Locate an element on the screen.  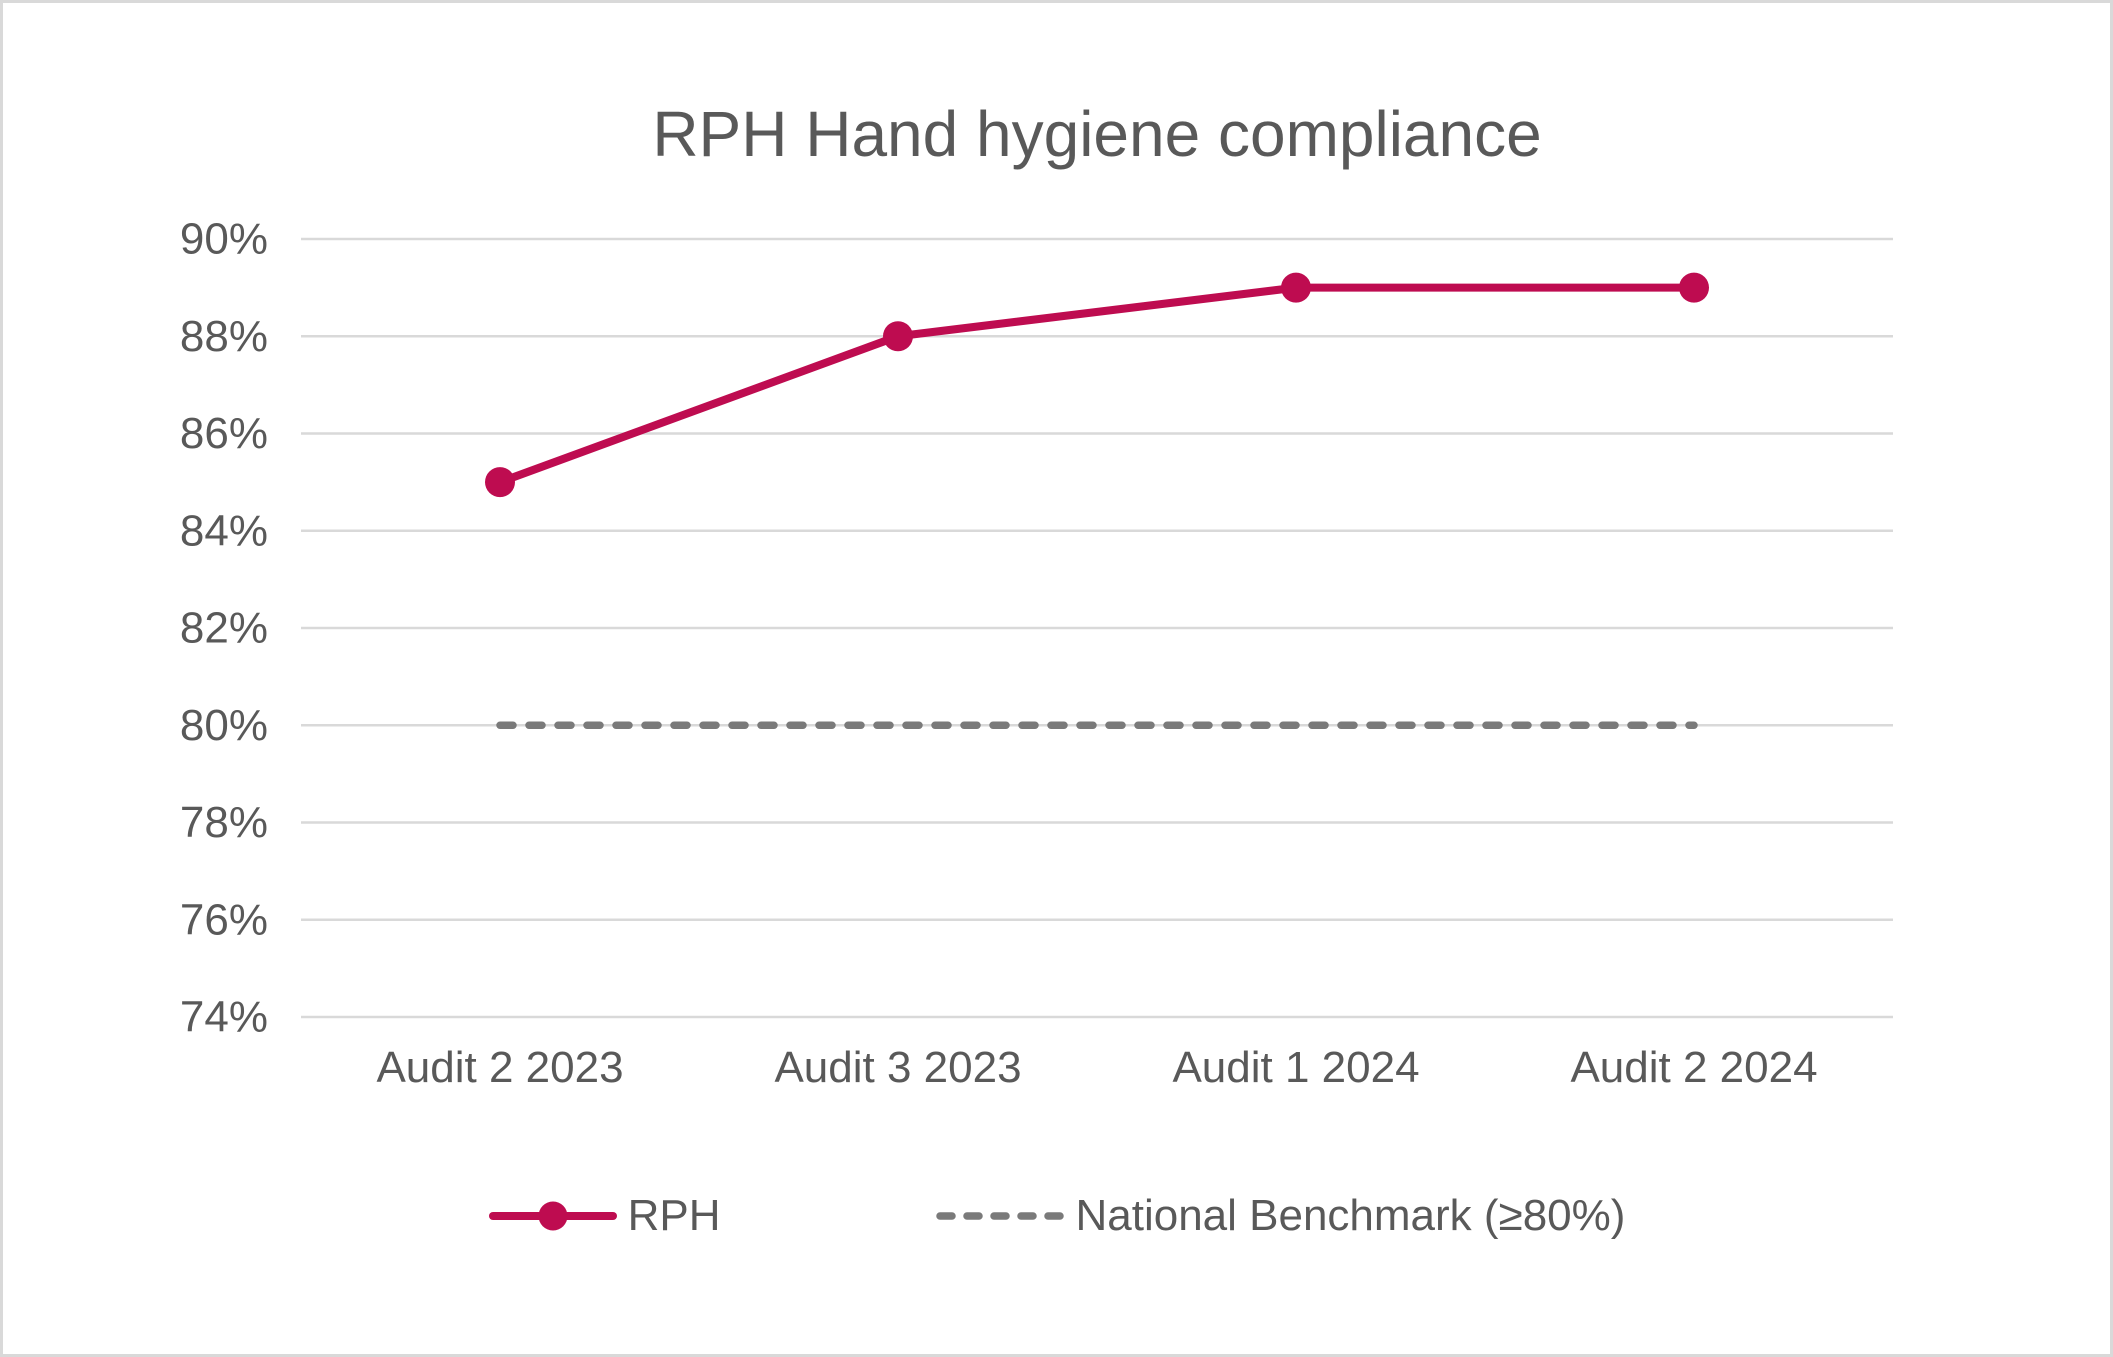
legend-marker-dot is located at coordinates (553, 1216).